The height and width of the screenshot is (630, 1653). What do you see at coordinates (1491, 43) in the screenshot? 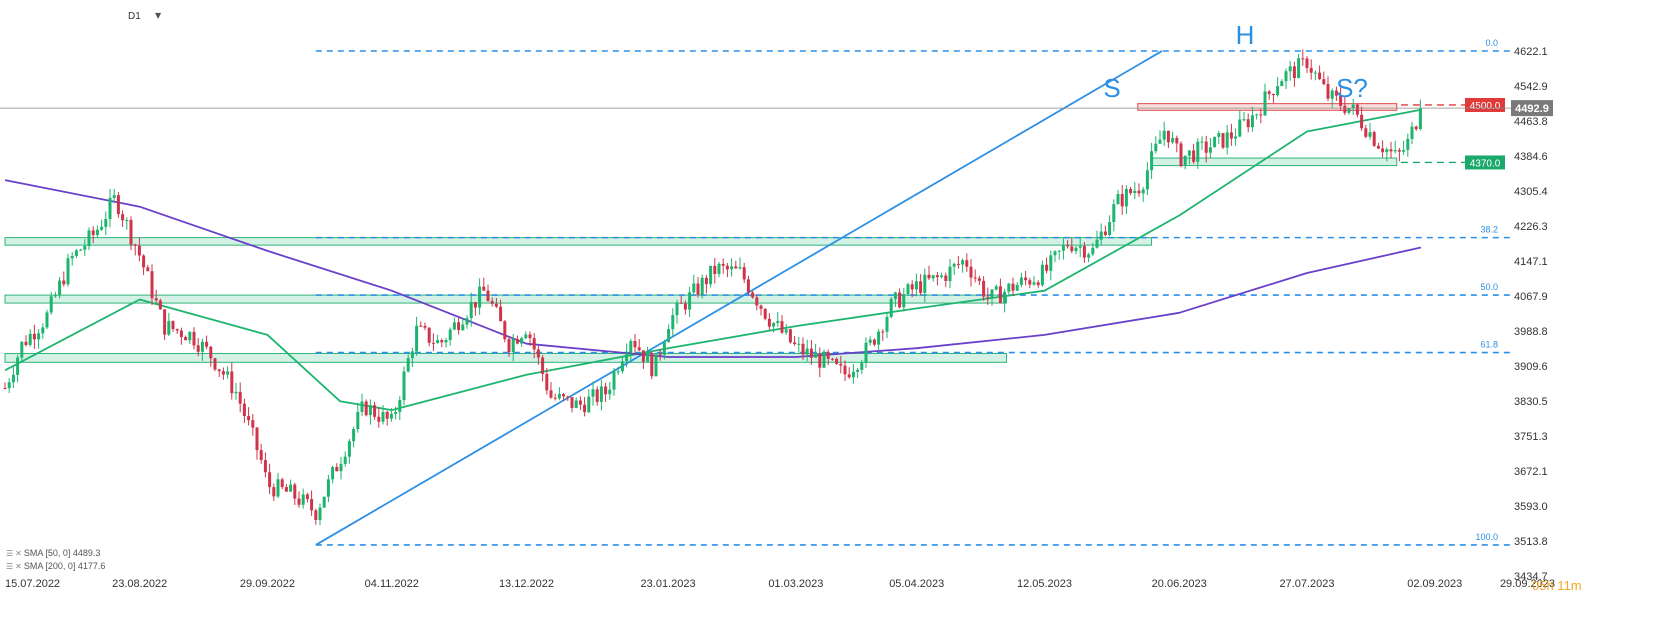
I see `fib-label: 0.0` at bounding box center [1491, 43].